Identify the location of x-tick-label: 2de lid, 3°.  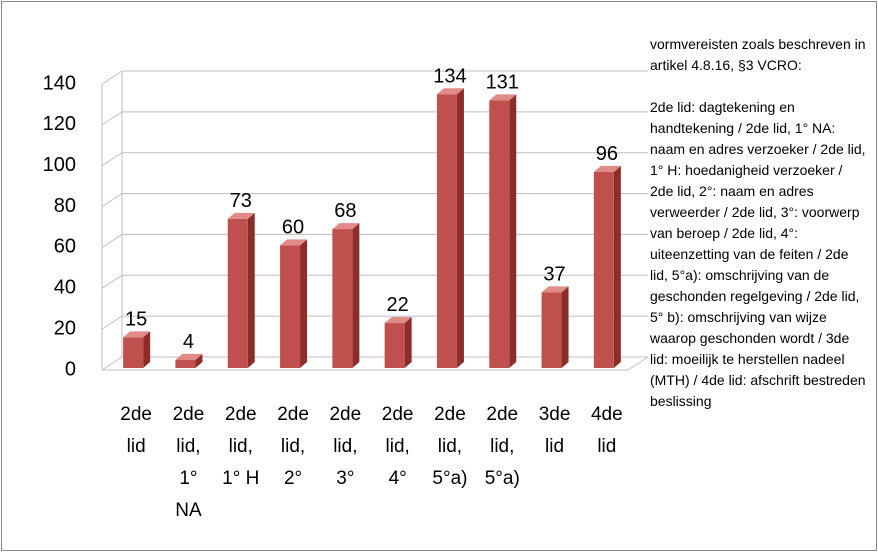
(345, 446).